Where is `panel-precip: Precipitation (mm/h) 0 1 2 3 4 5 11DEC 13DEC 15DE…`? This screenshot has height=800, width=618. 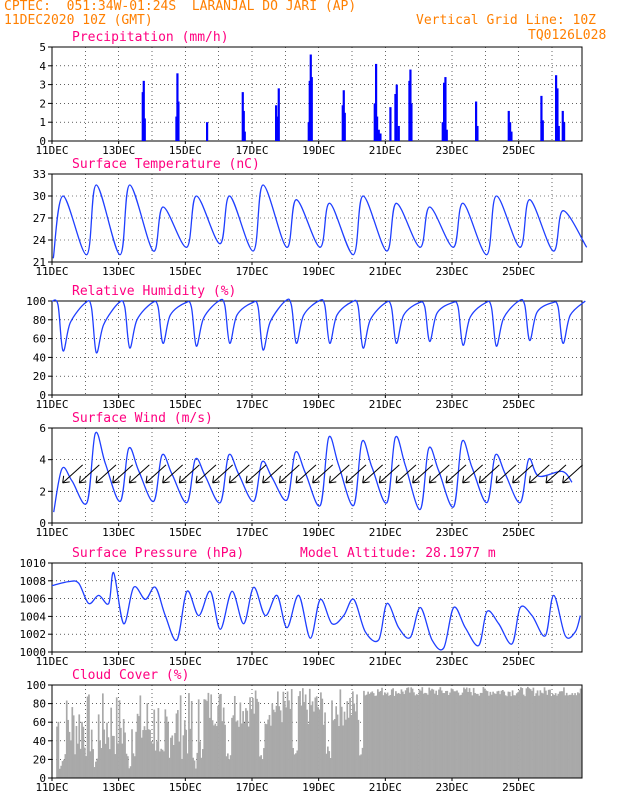
panel-precip: Precipitation (mm/h) 0 1 2 3 4 5 11DEC 13DEC 15DE… is located at coordinates (309, 93).